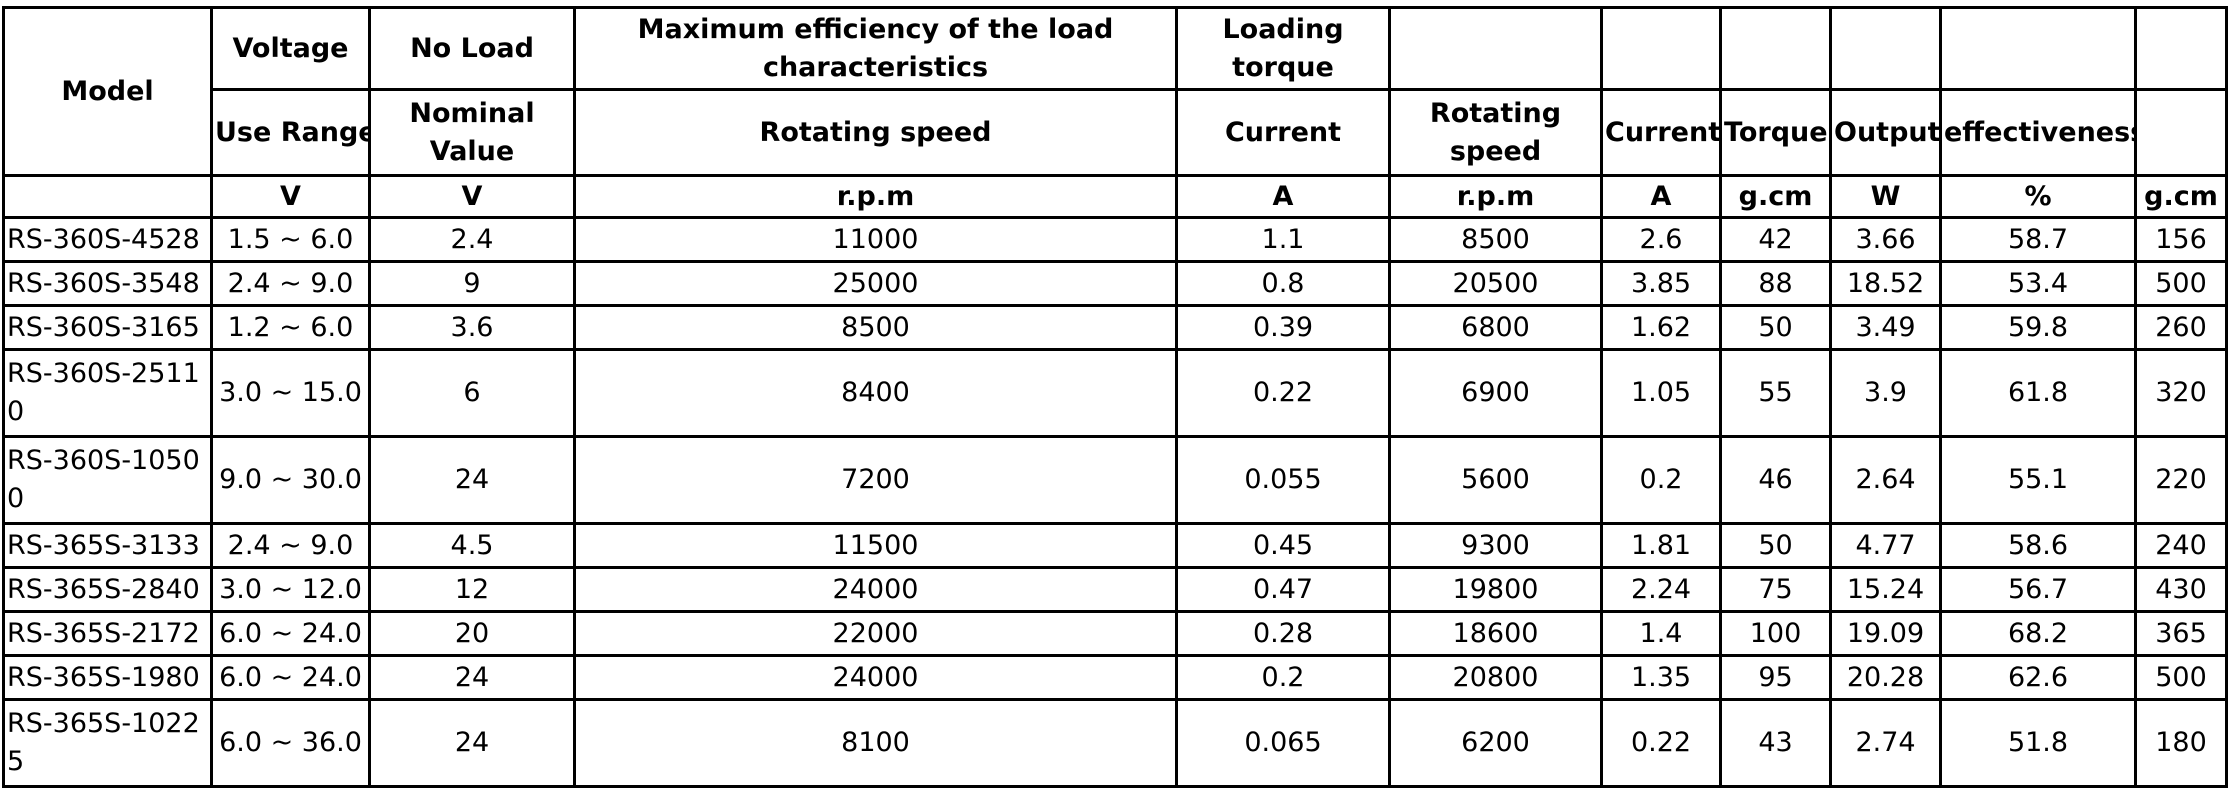  Describe the element at coordinates (107, 327) in the screenshot. I see `model-cell: RS-360S-3165` at that location.